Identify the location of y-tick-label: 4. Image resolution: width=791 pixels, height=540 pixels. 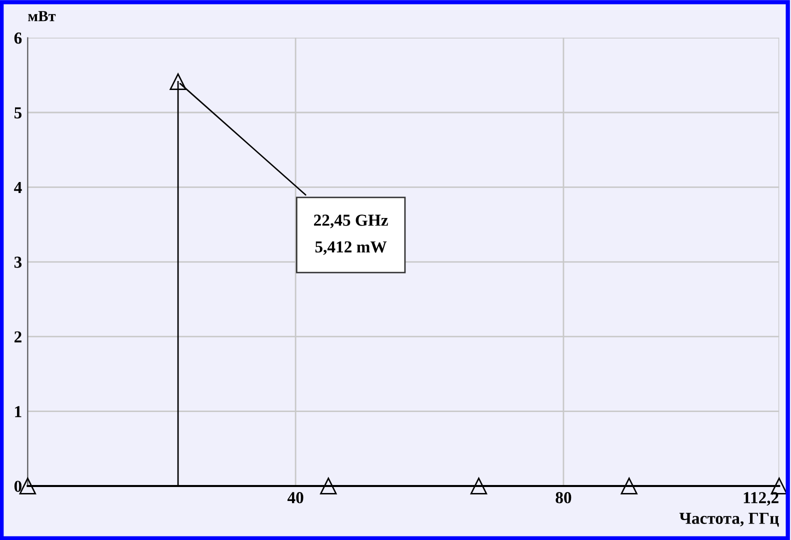
(18, 187).